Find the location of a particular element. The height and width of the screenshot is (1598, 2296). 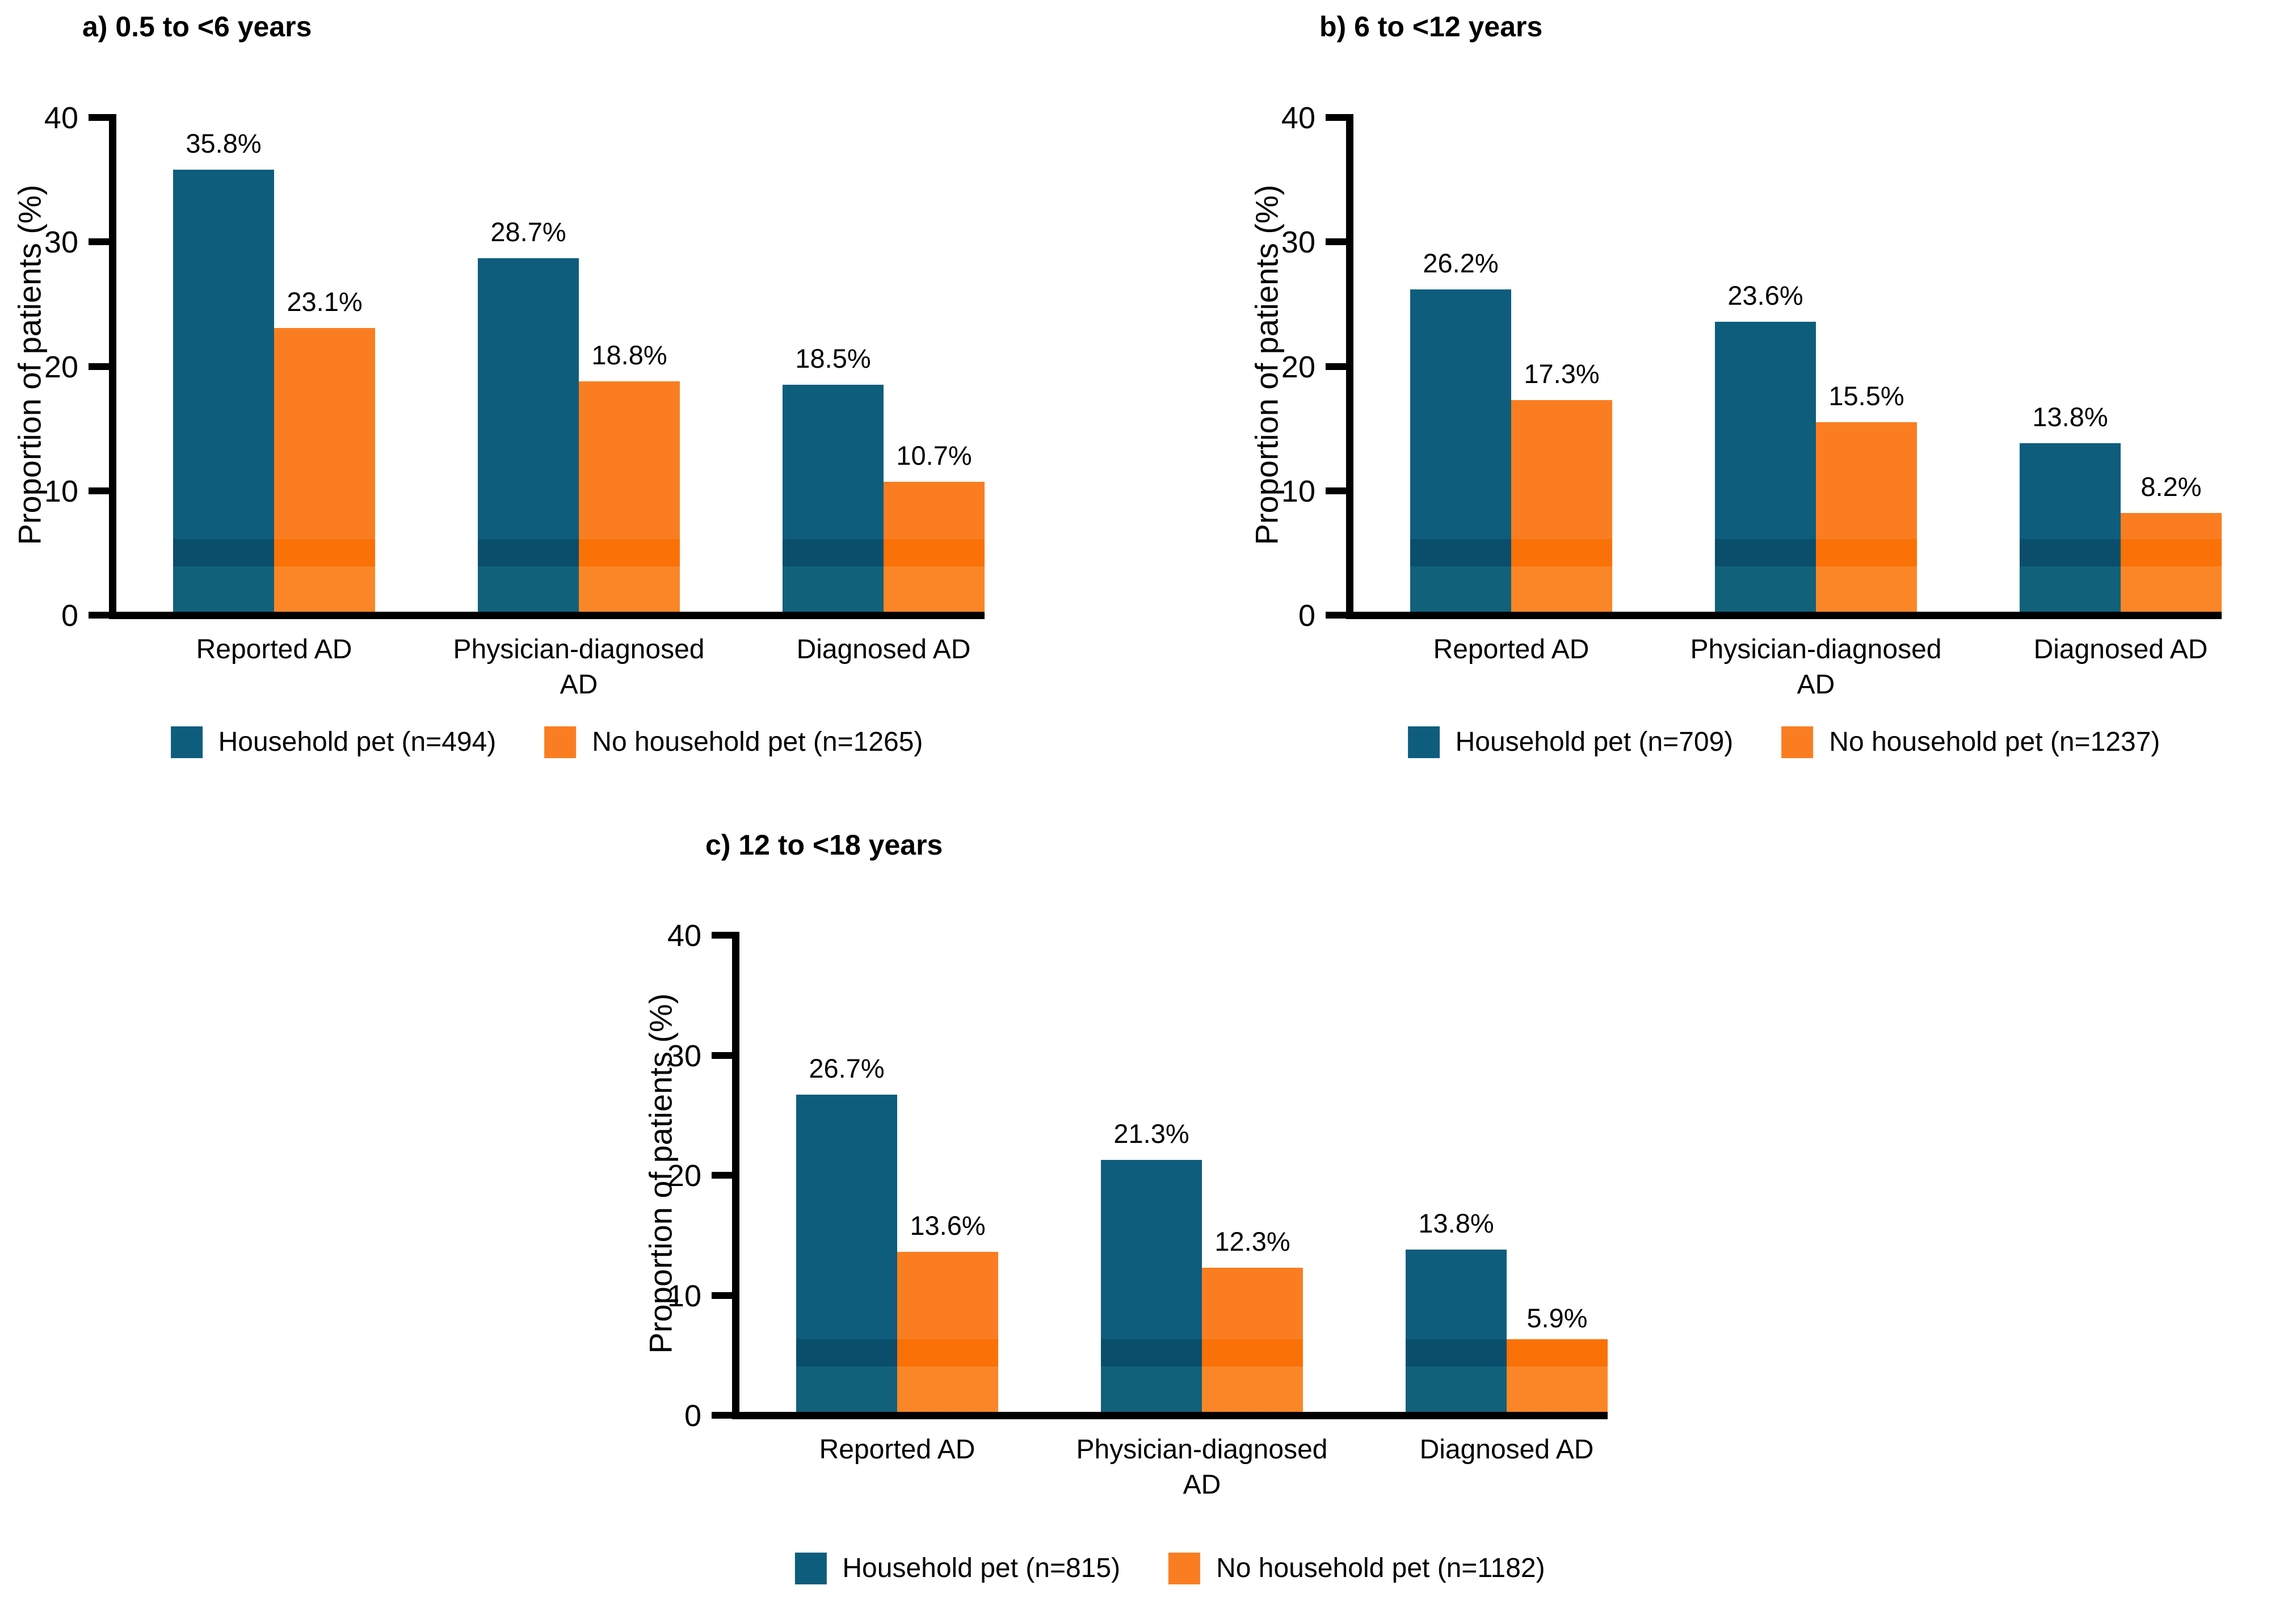

panel-title: c) 12 to <18 years is located at coordinates (824, 845).